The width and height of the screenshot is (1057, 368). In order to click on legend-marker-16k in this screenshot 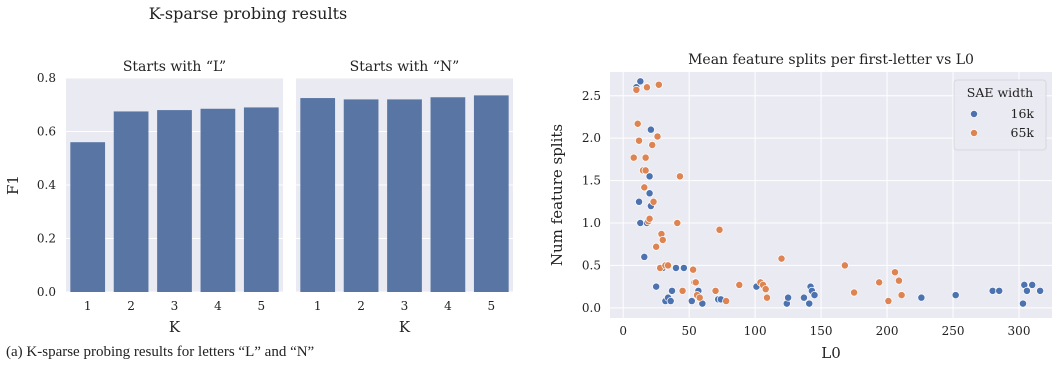, I will do `click(974, 114)`.